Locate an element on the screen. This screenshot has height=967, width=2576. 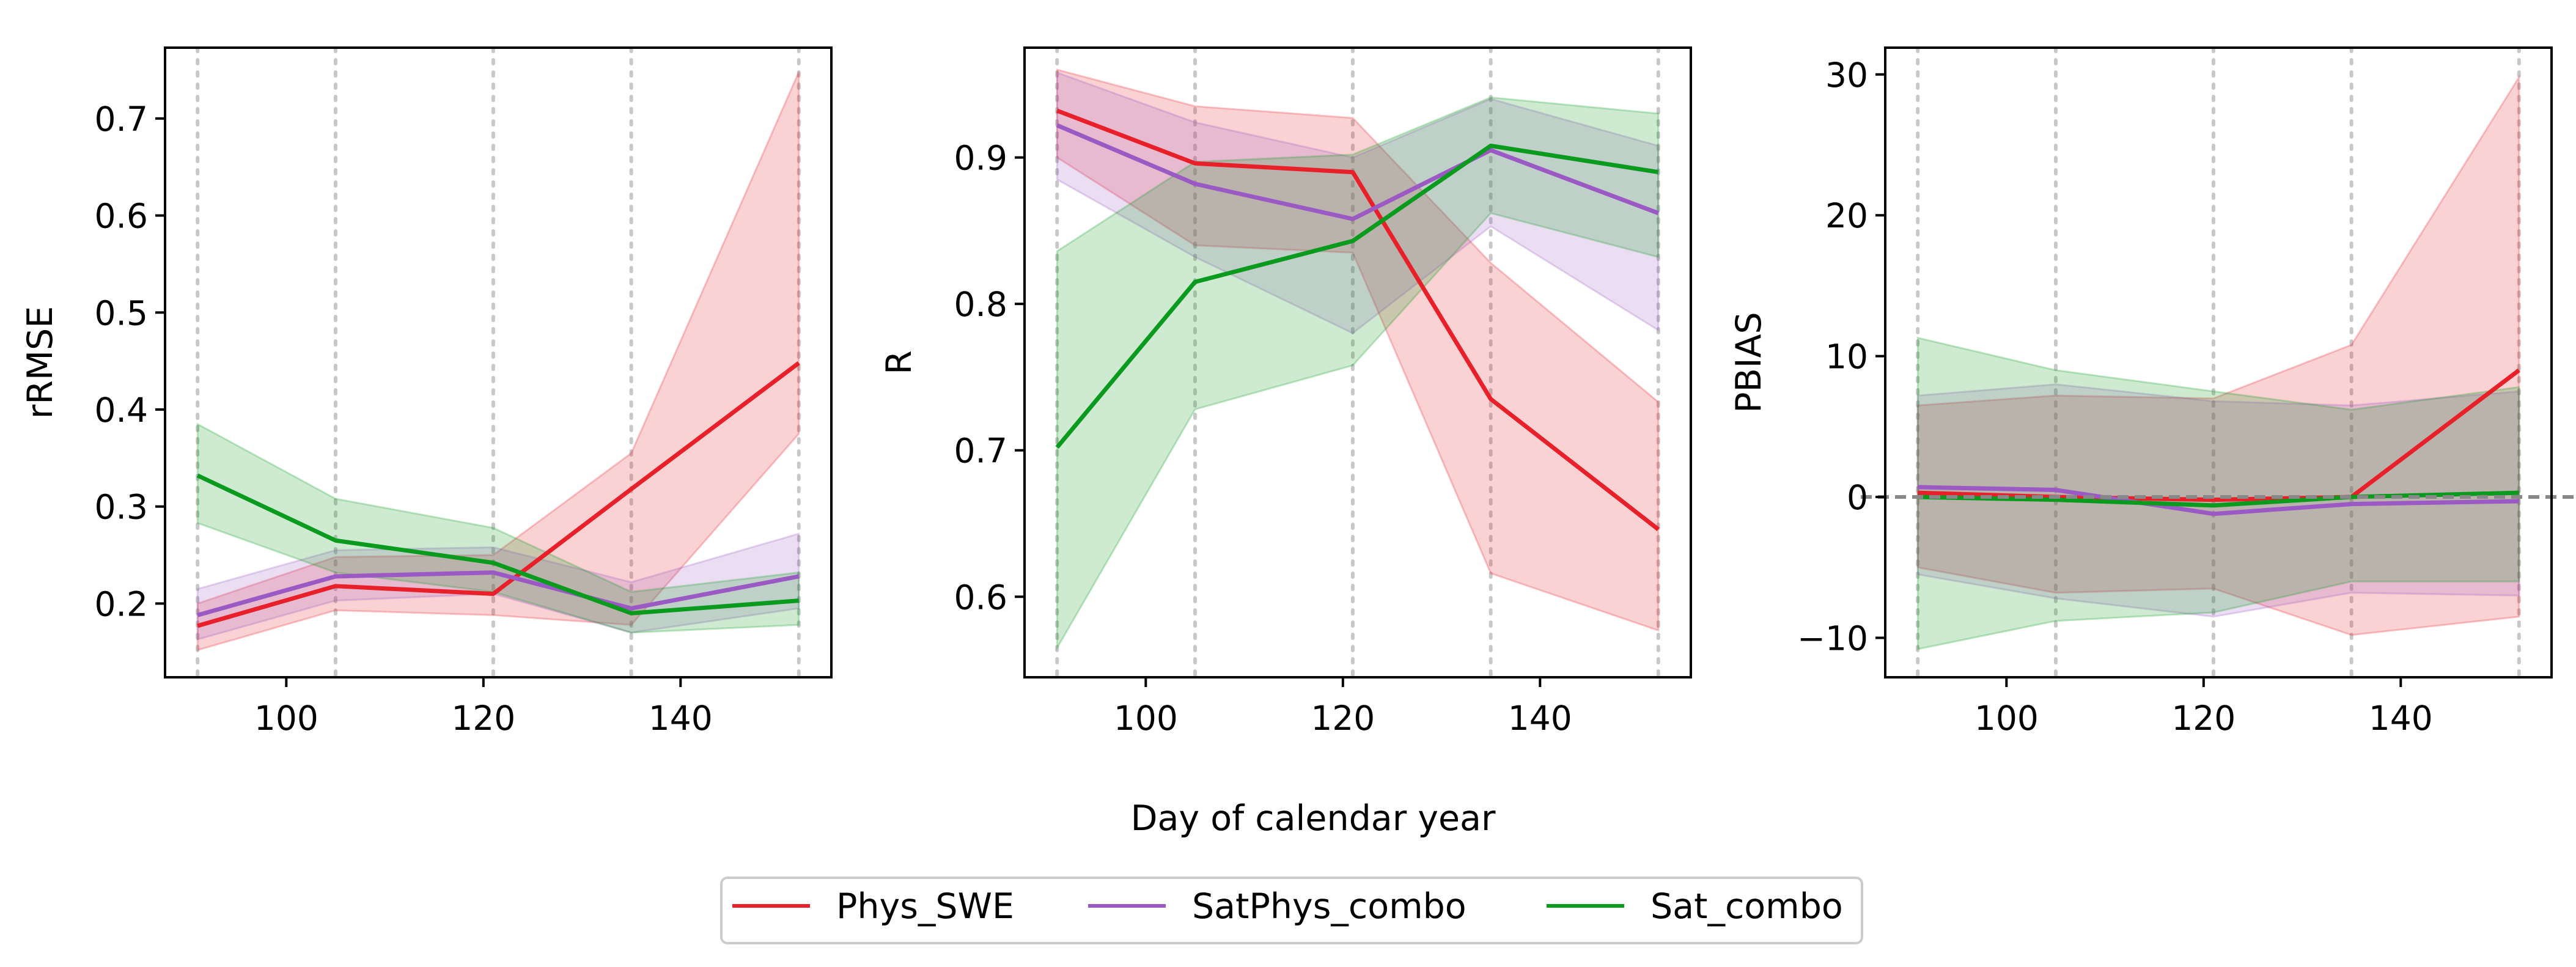
panel-pbias-ytick-label-2: 10 is located at coordinates (1846, 357).